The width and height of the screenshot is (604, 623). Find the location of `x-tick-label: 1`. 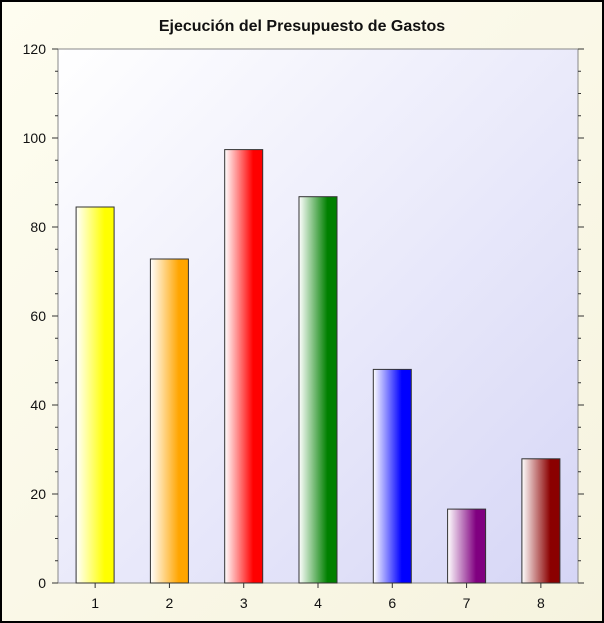

x-tick-label: 1 is located at coordinates (95, 603).